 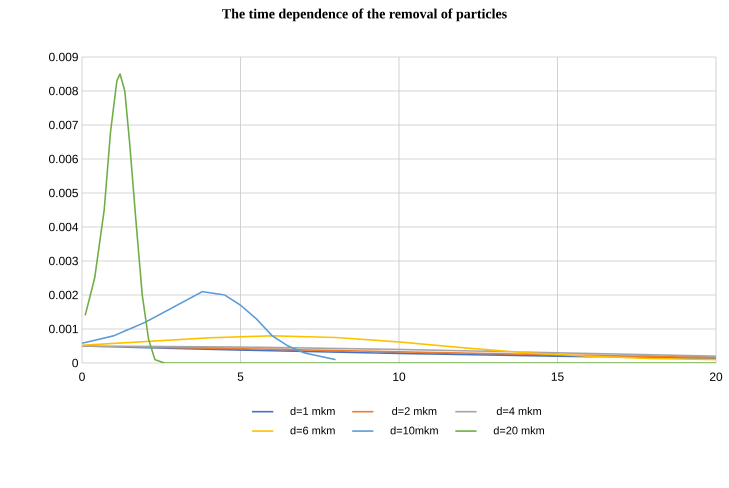 I want to click on y-tick-label: 0.004, so click(x=63, y=227).